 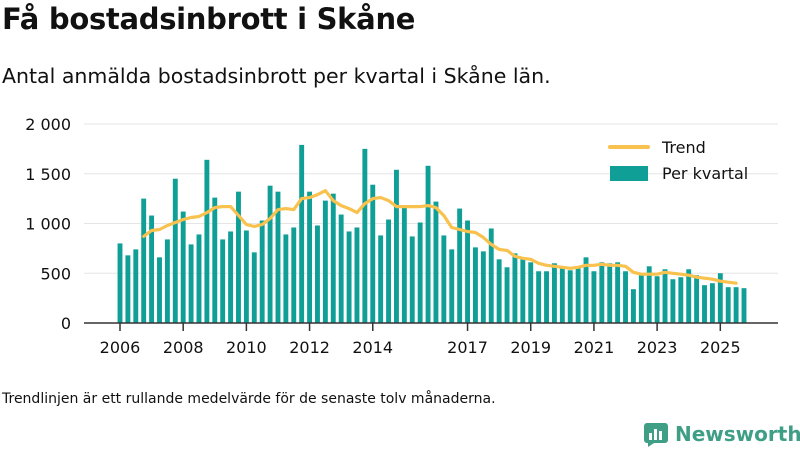 What do you see at coordinates (657, 347) in the screenshot?
I see `x-tick-label: 2023` at bounding box center [657, 347].